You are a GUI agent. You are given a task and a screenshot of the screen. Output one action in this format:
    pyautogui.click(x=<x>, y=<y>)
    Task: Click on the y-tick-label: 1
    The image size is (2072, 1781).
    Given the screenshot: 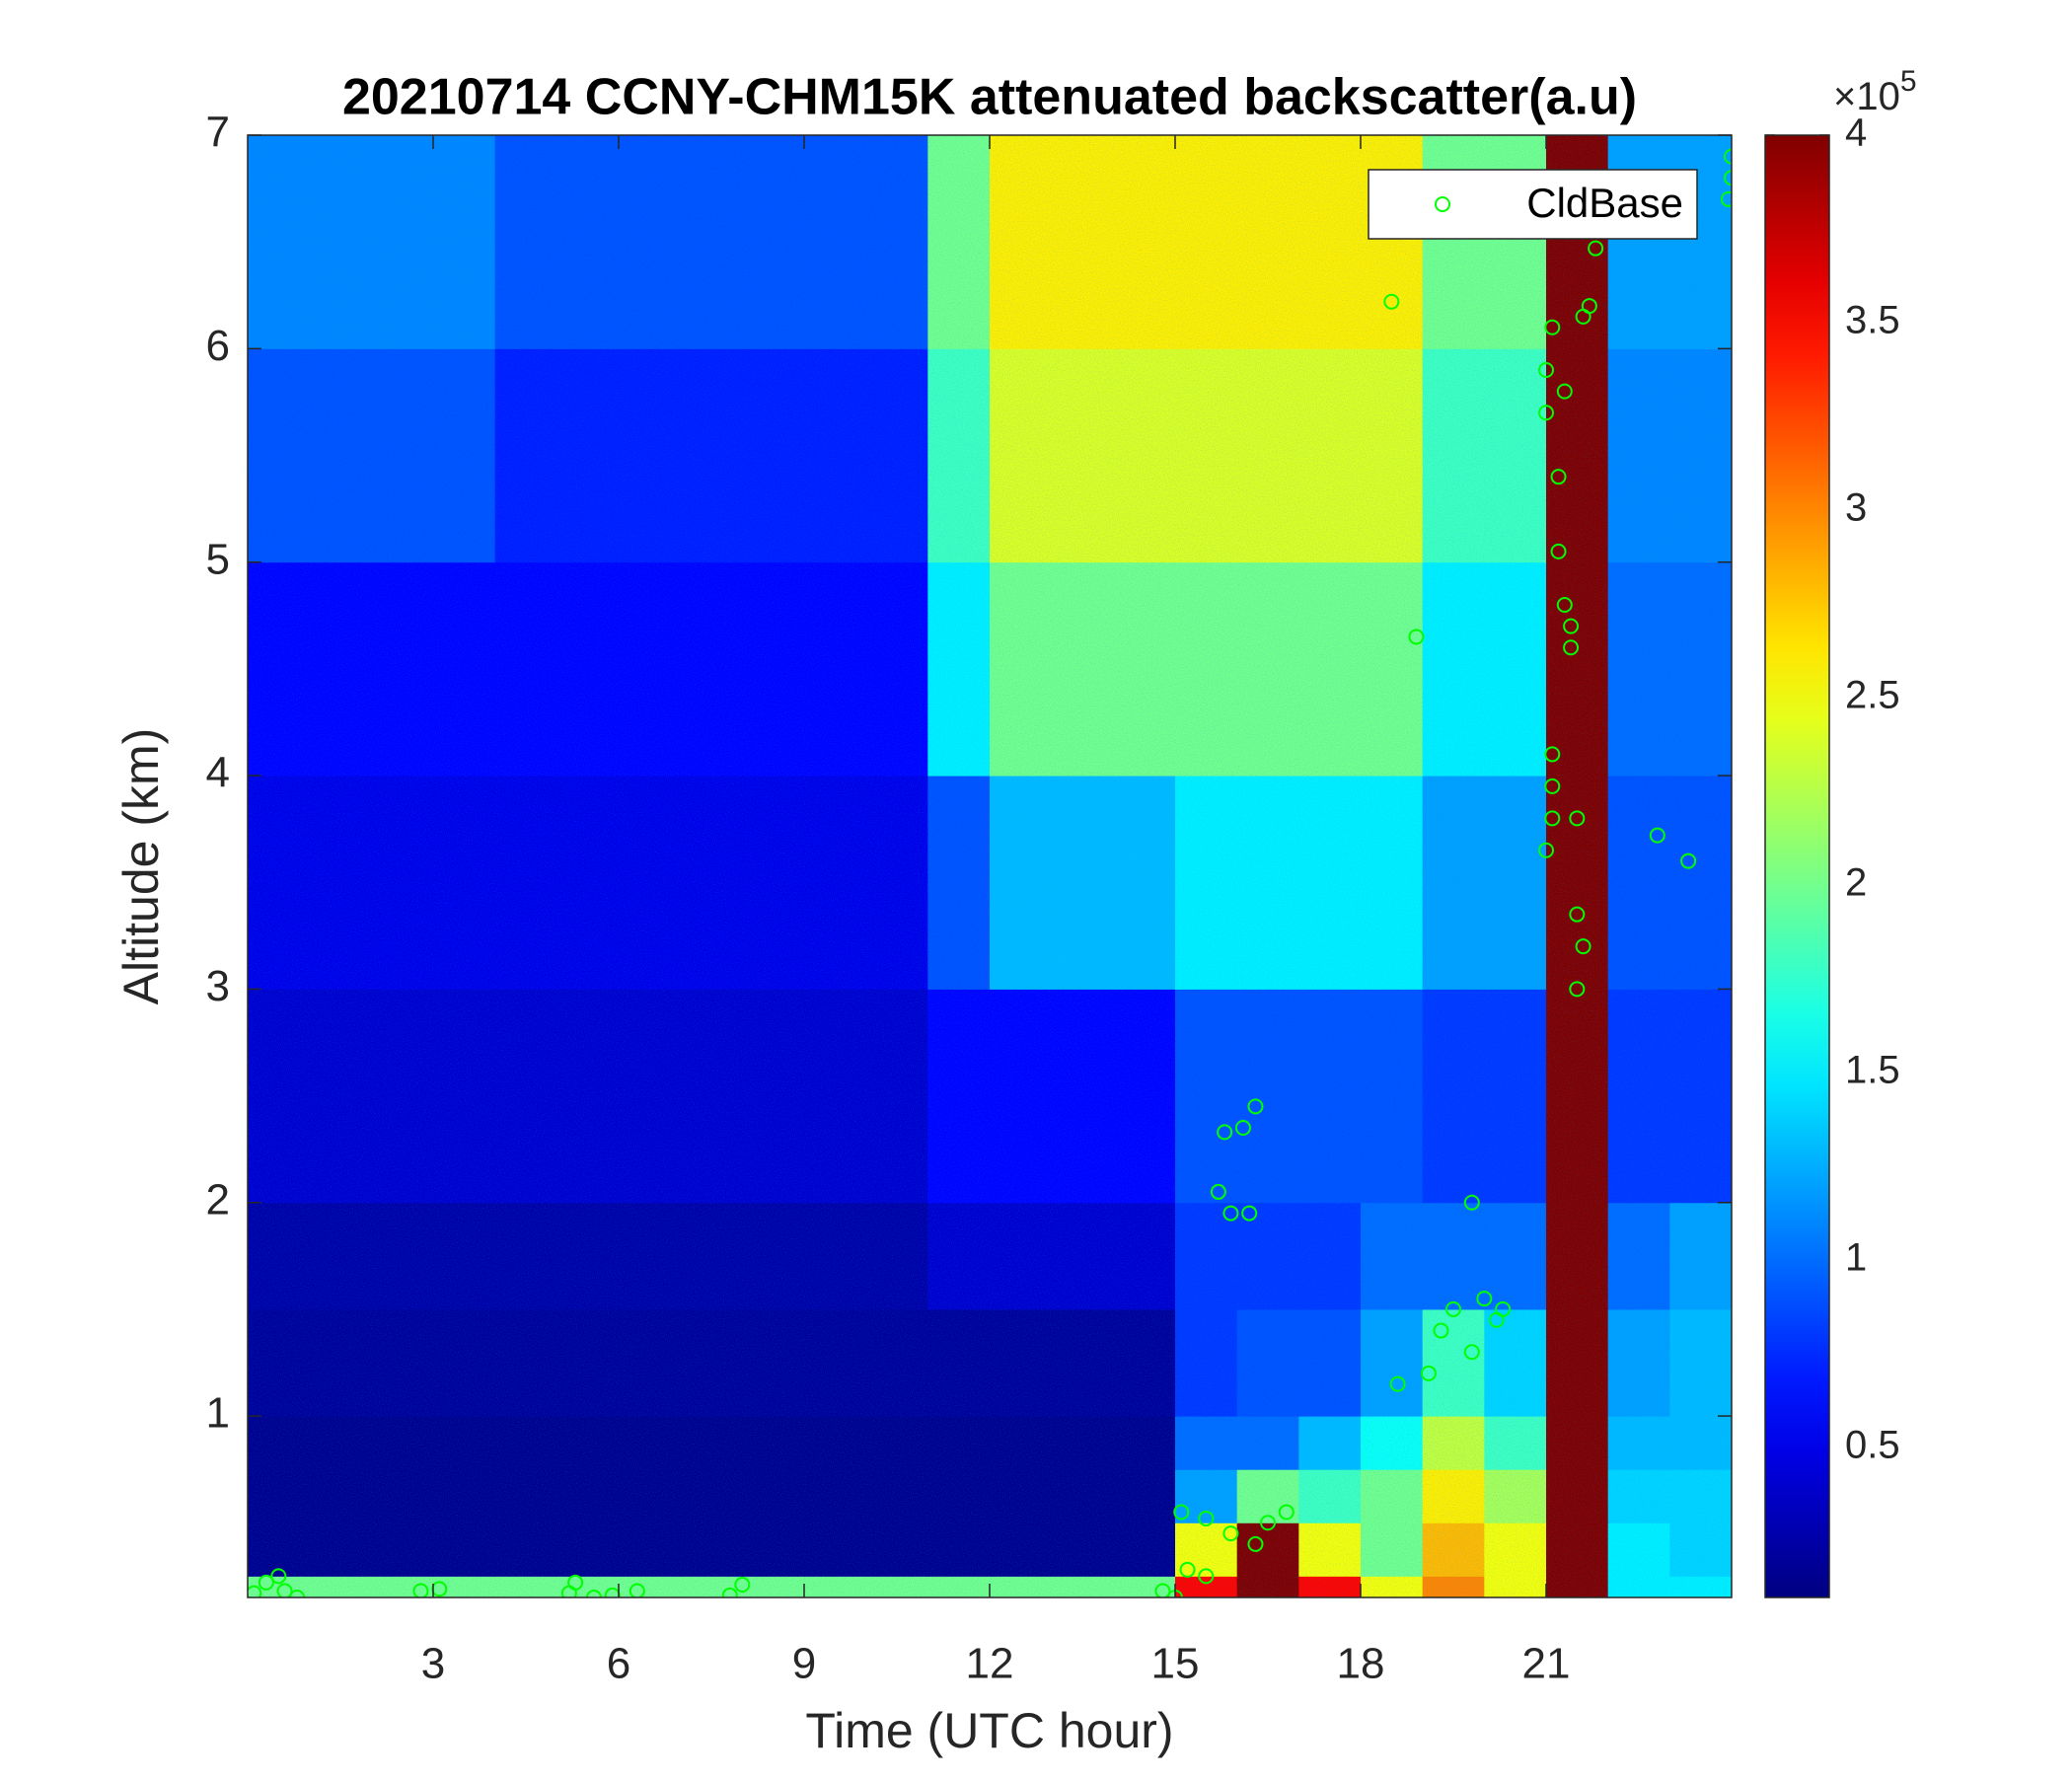 What is the action you would take?
    pyautogui.click(x=218, y=1414)
    